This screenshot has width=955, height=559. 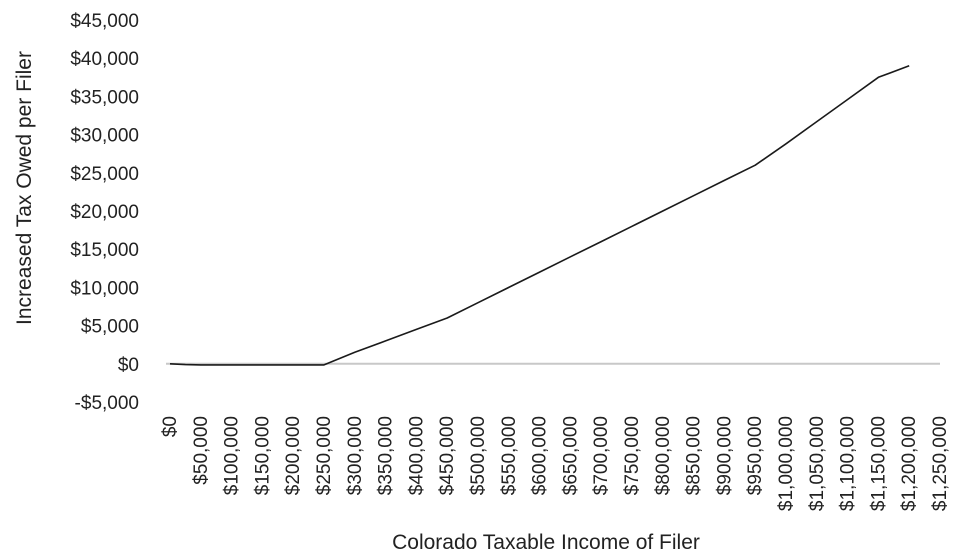 I want to click on x-tick-label: $1,150,000, so click(x=878, y=463).